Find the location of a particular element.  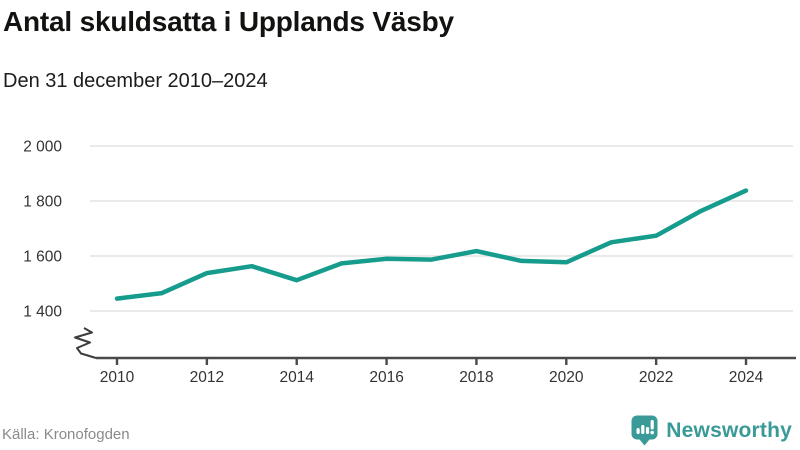

newsworthy-logo: Newsworthy is located at coordinates (711, 430).